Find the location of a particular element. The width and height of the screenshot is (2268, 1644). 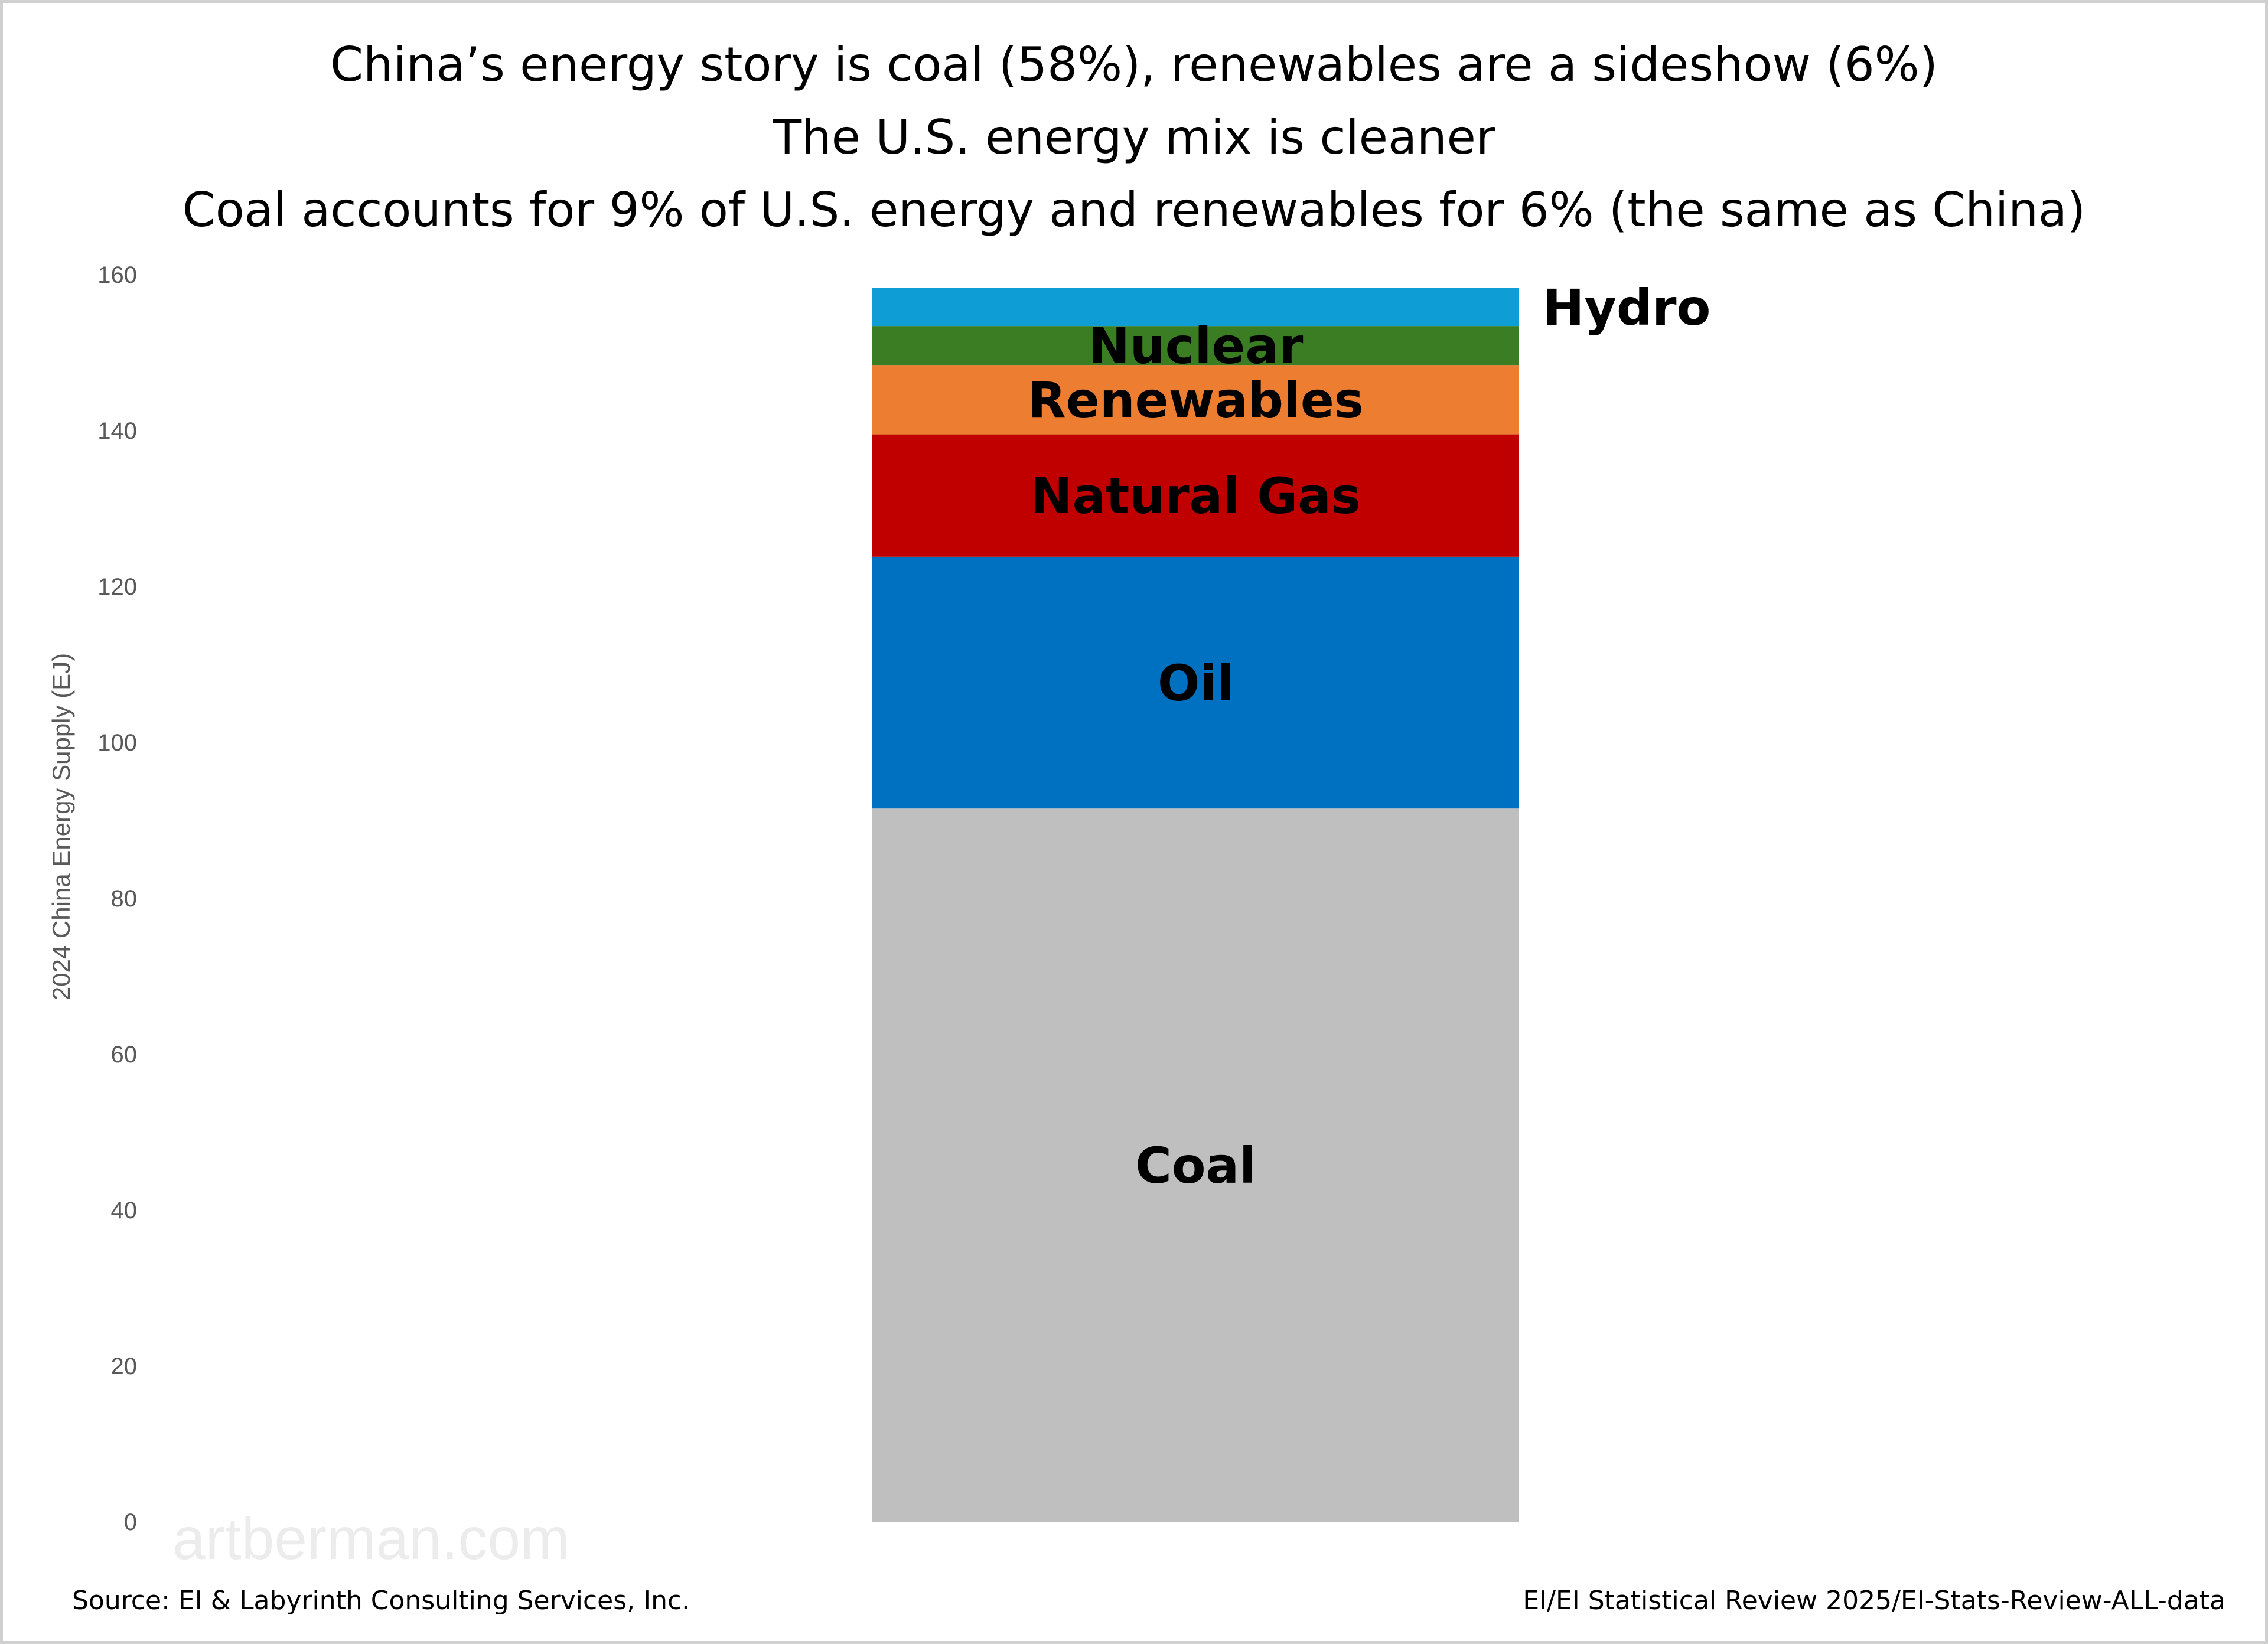

segment-label: Nuclear is located at coordinates (1196, 346).